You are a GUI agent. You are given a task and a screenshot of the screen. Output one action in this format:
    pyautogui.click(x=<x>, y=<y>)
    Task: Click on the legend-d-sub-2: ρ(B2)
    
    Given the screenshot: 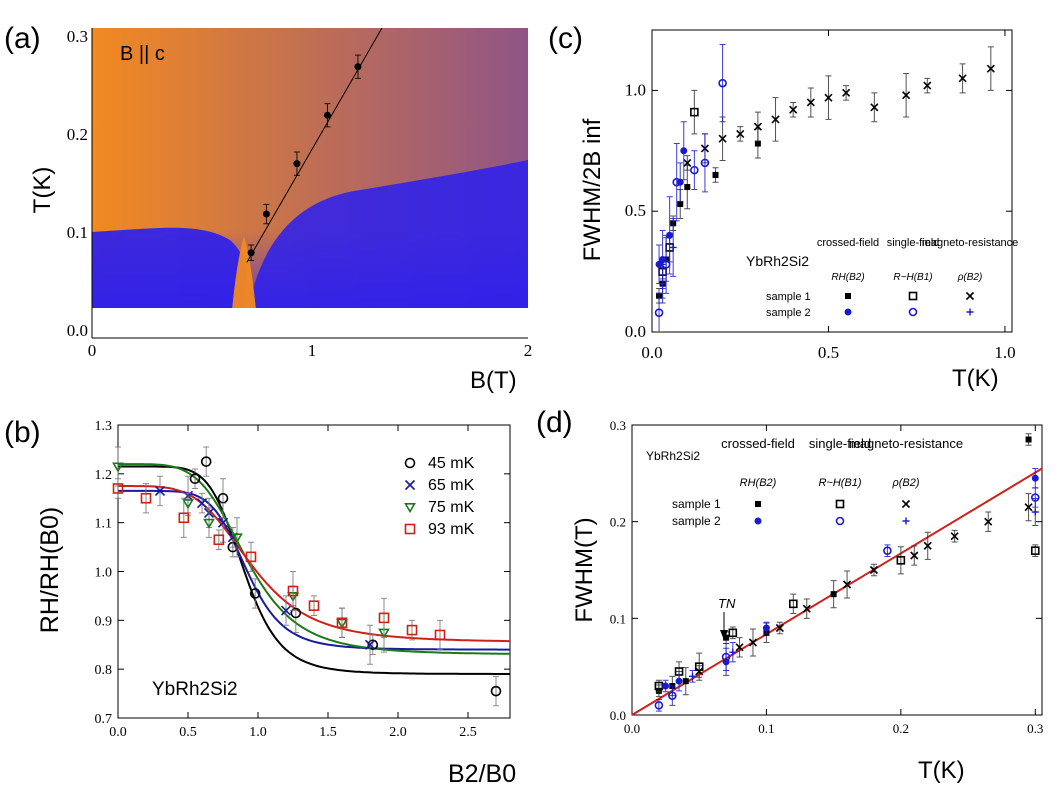 What is the action you would take?
    pyautogui.click(x=905, y=483)
    